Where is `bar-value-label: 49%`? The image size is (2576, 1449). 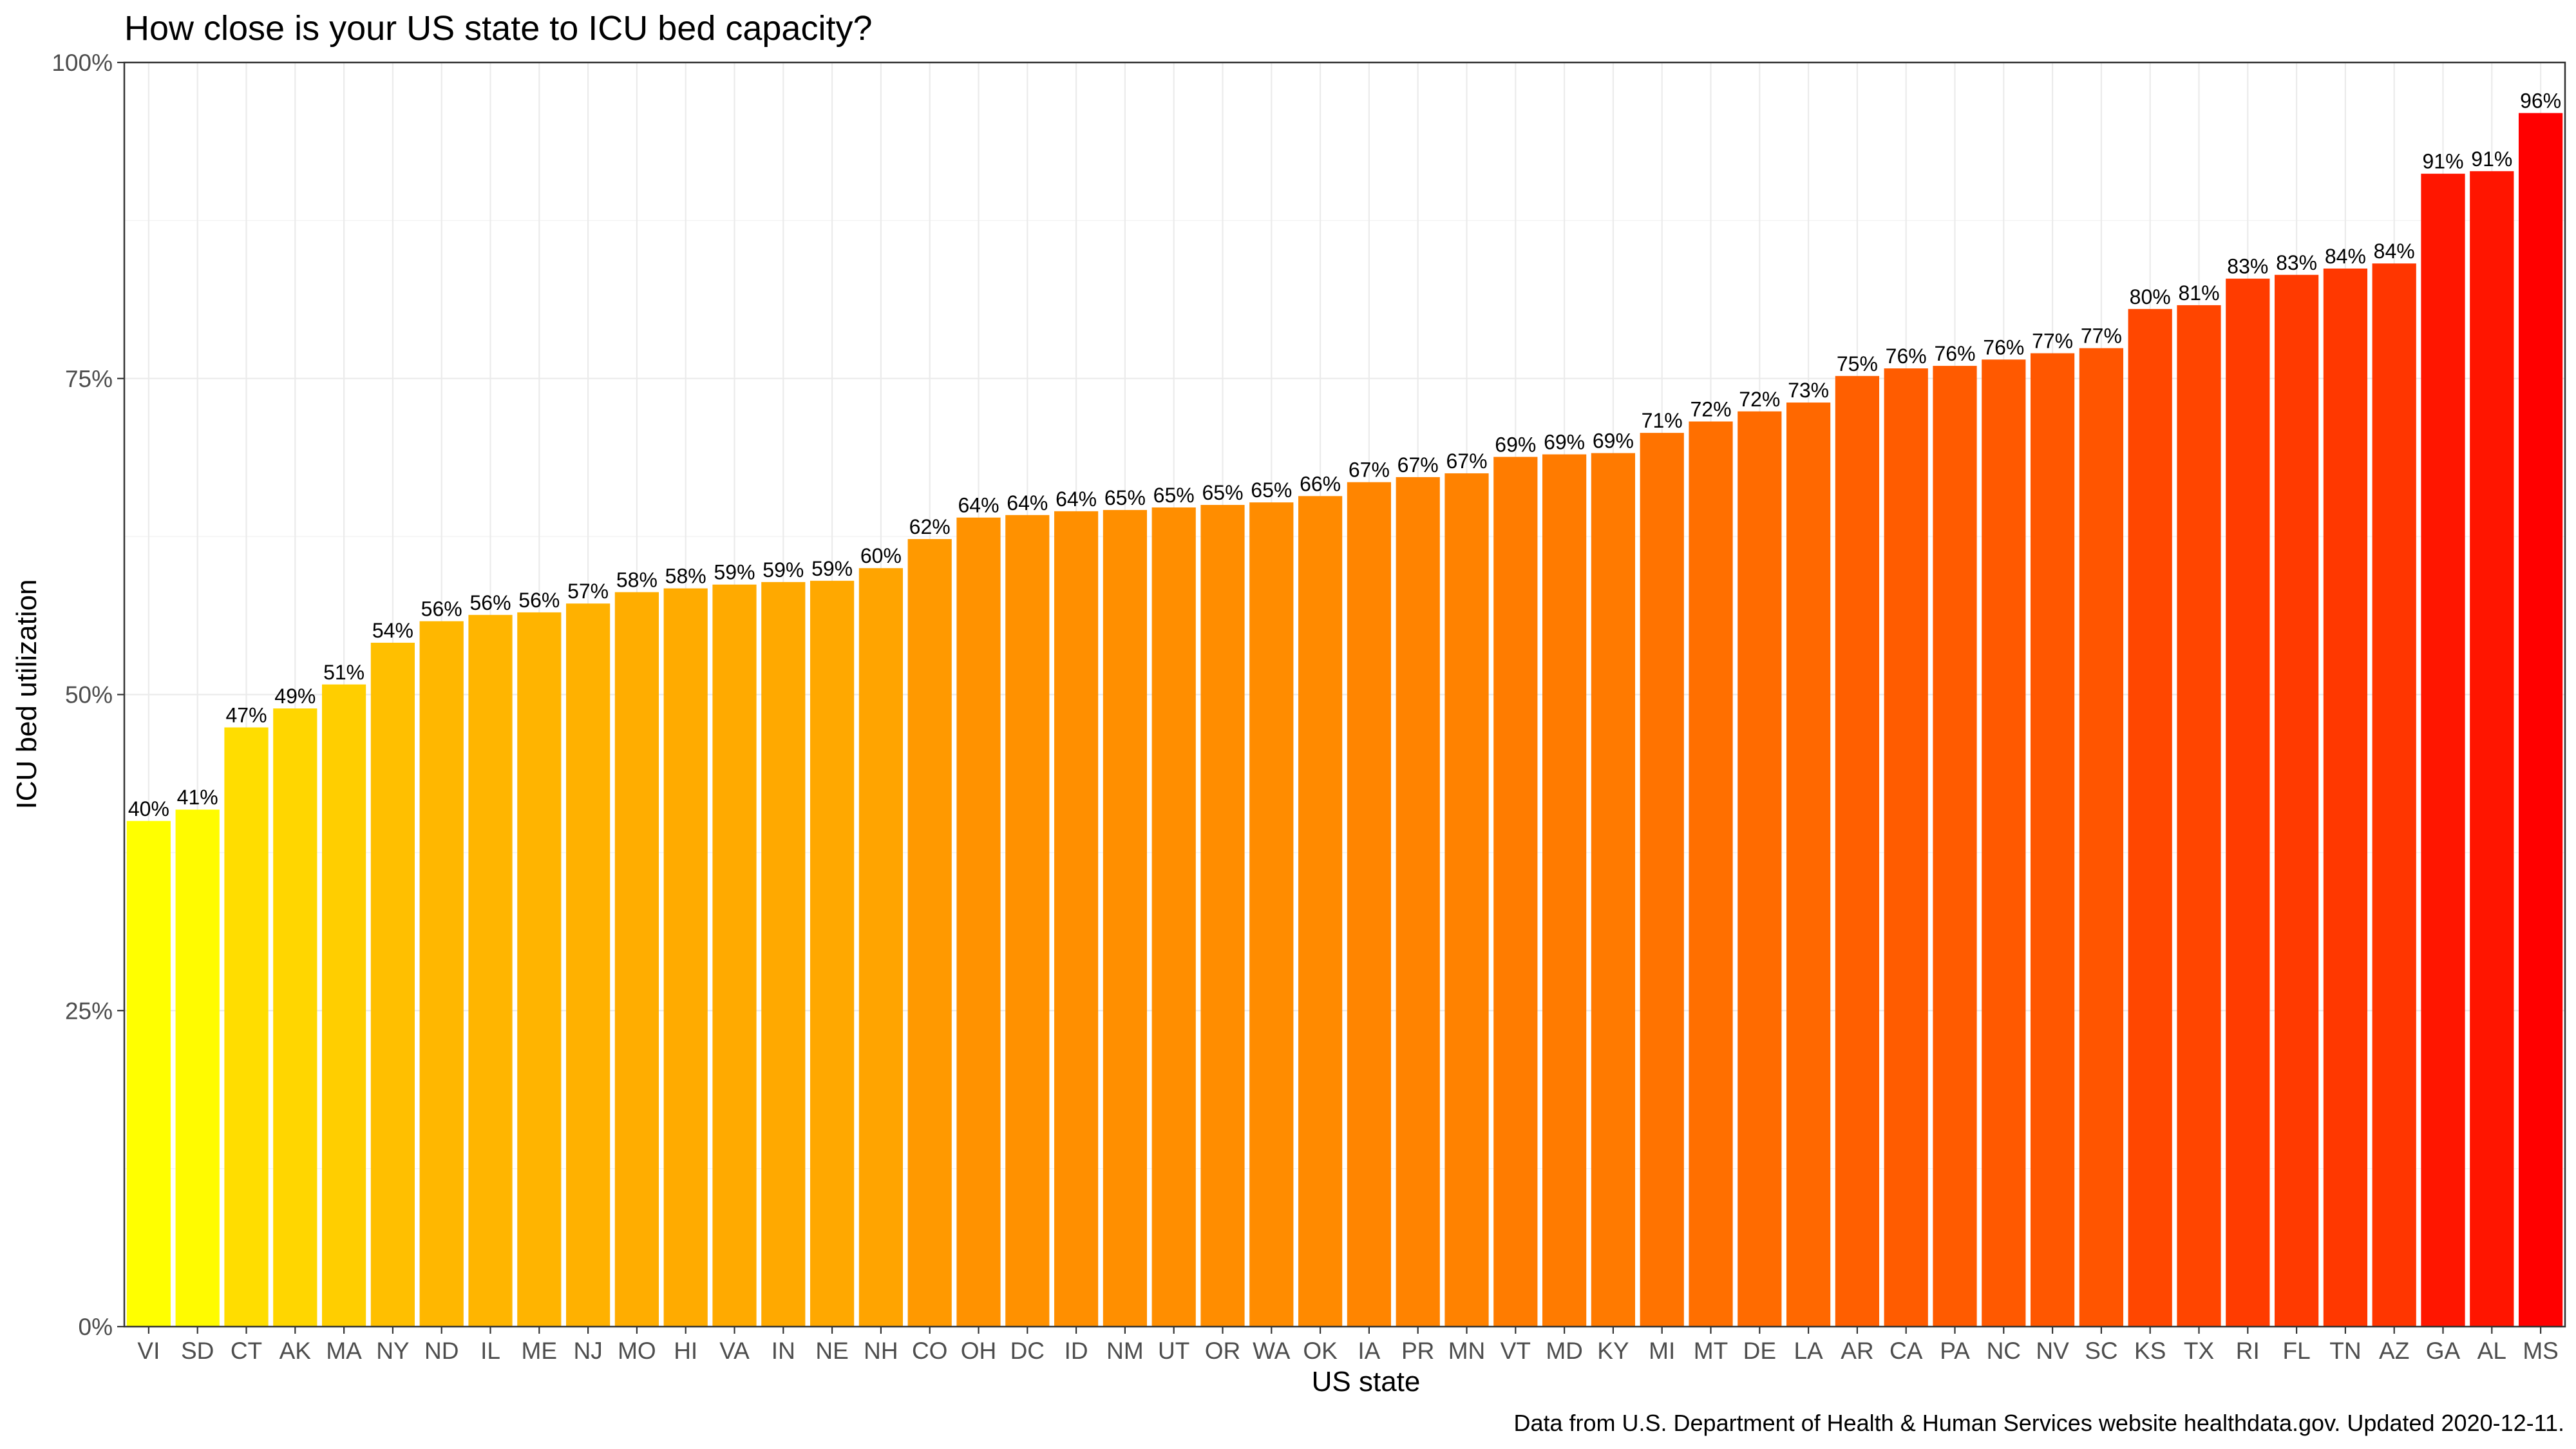
bar-value-label: 49% is located at coordinates (295, 696).